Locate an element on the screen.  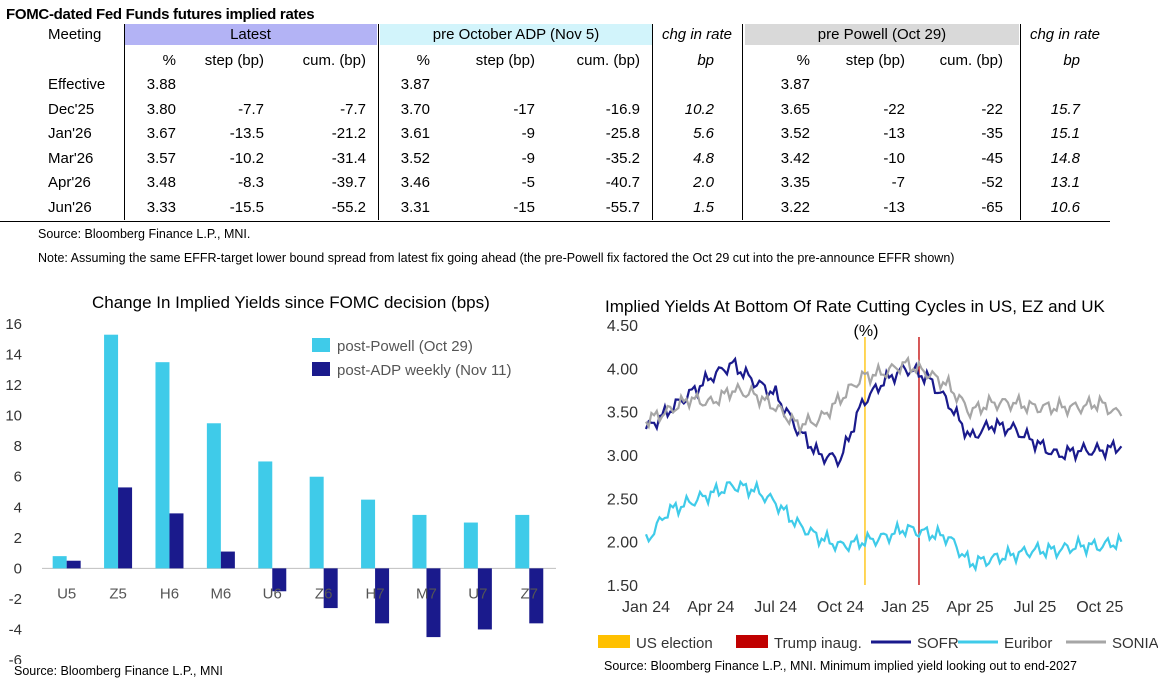
bar-y-tick: 12 is located at coordinates (13, 385).